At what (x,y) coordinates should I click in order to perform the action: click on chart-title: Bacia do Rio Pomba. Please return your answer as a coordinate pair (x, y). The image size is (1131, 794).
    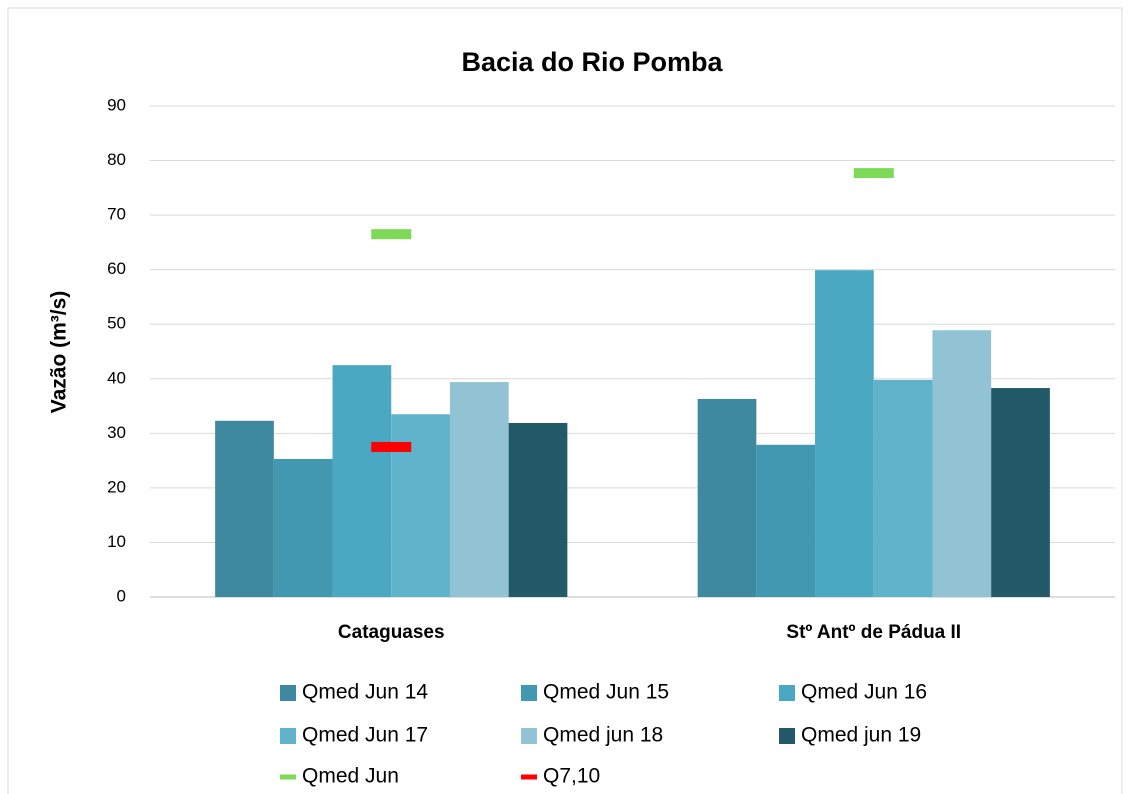
    Looking at the image, I should click on (592, 62).